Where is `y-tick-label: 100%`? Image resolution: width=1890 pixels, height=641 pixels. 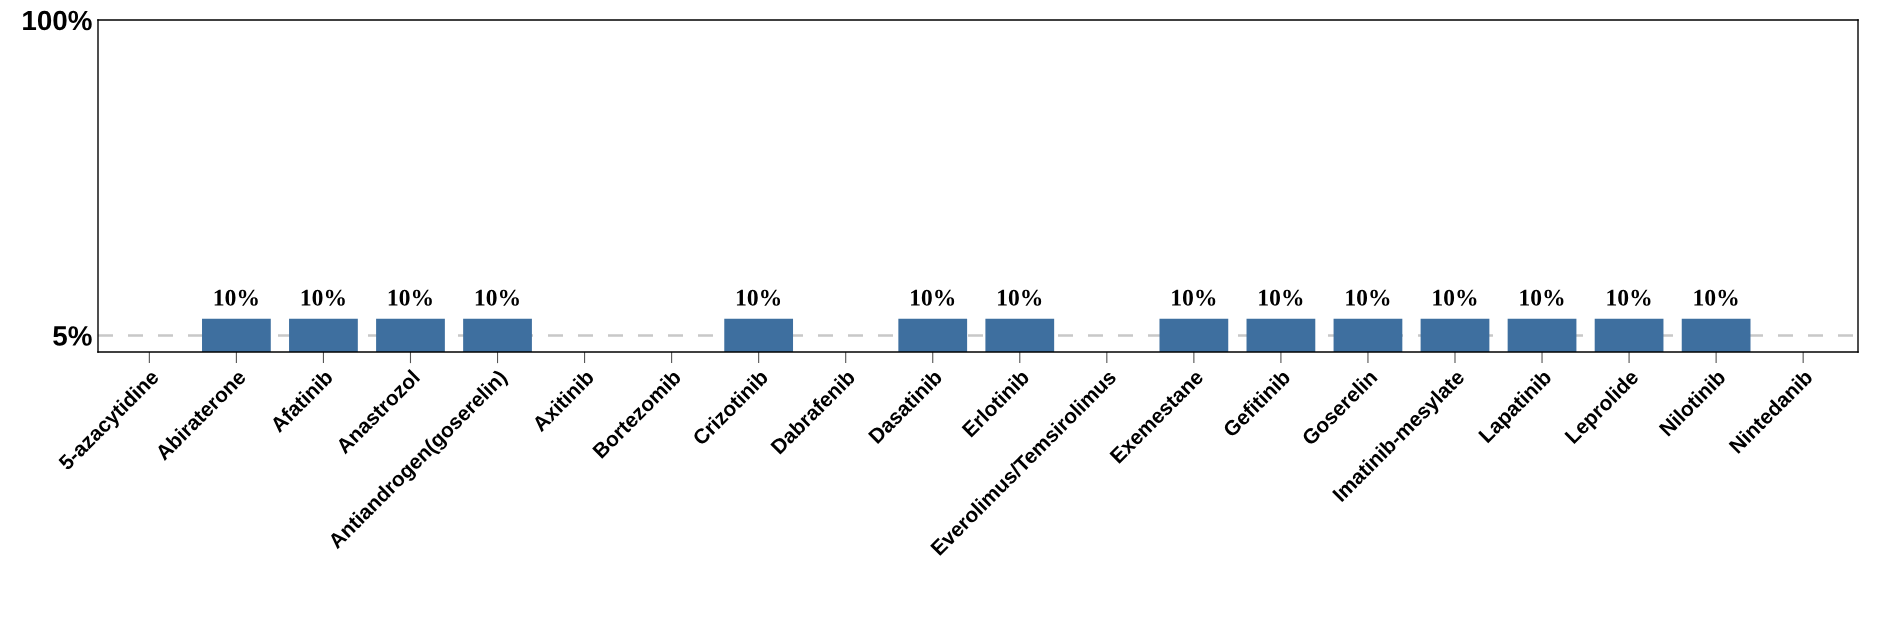 y-tick-label: 100% is located at coordinates (57, 20).